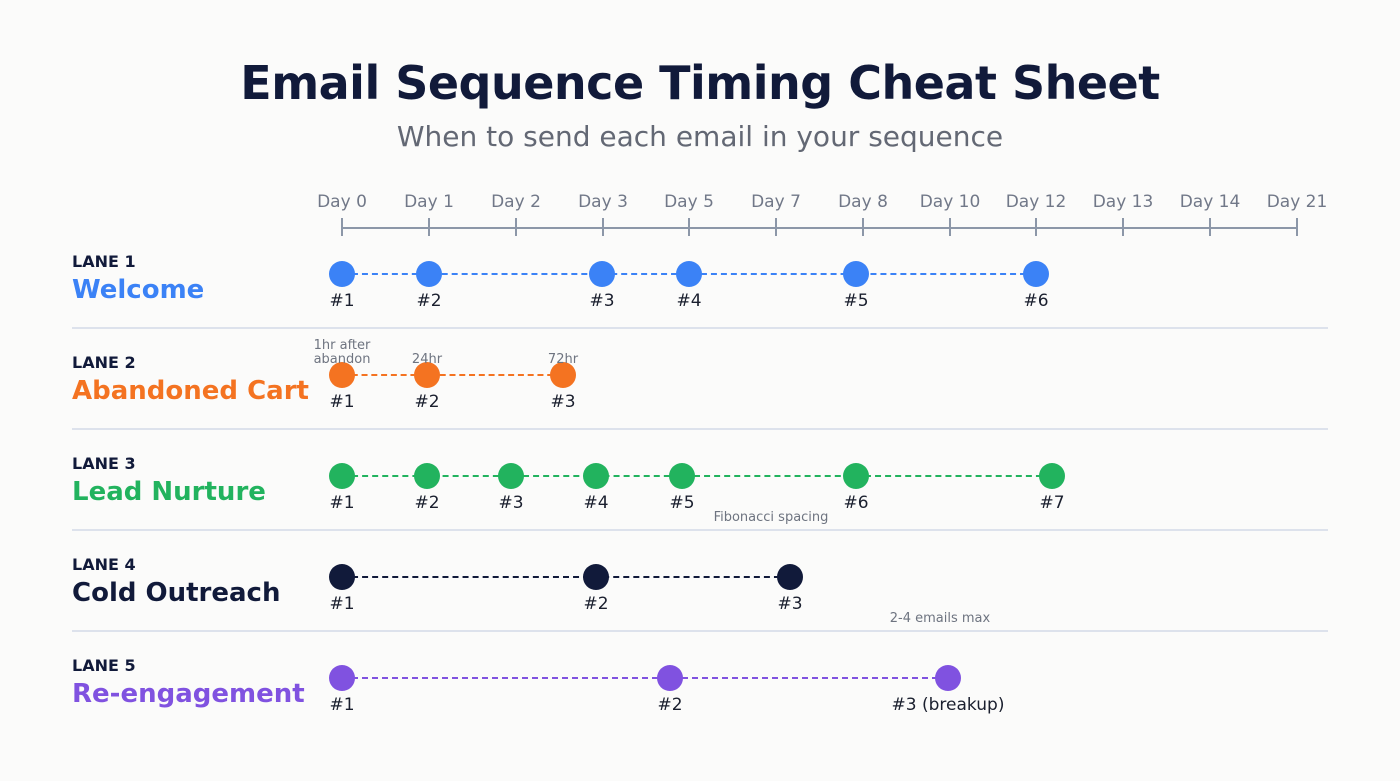 The image size is (1400, 781). Describe the element at coordinates (940, 618) in the screenshot. I see `lane-annotation: 2-4 emails max` at that location.